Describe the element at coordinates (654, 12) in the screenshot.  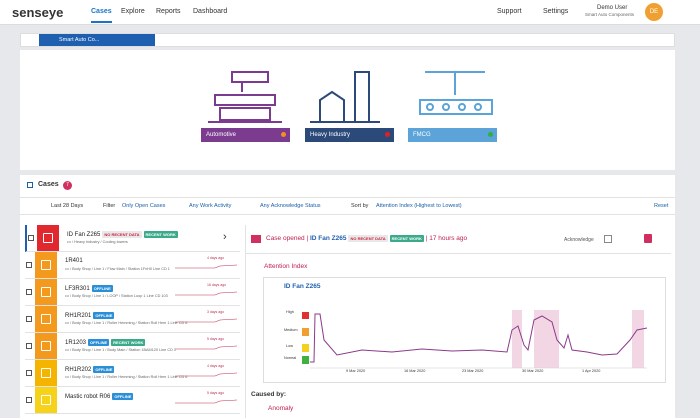
I see `avatar: DE` at that location.